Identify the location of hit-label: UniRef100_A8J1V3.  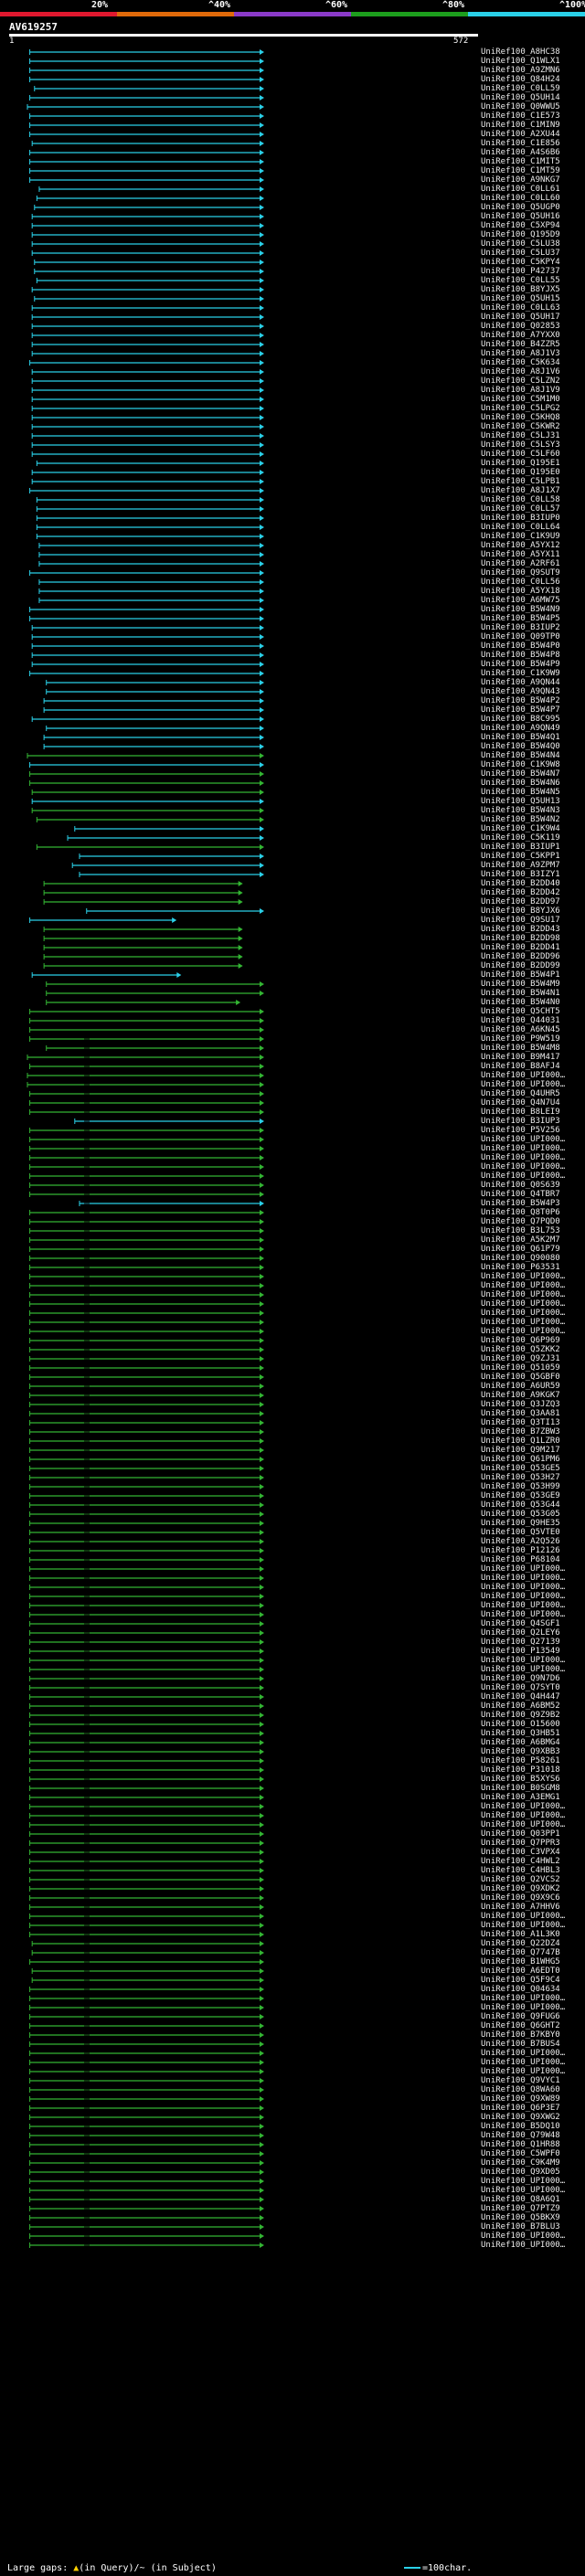
(520, 353).